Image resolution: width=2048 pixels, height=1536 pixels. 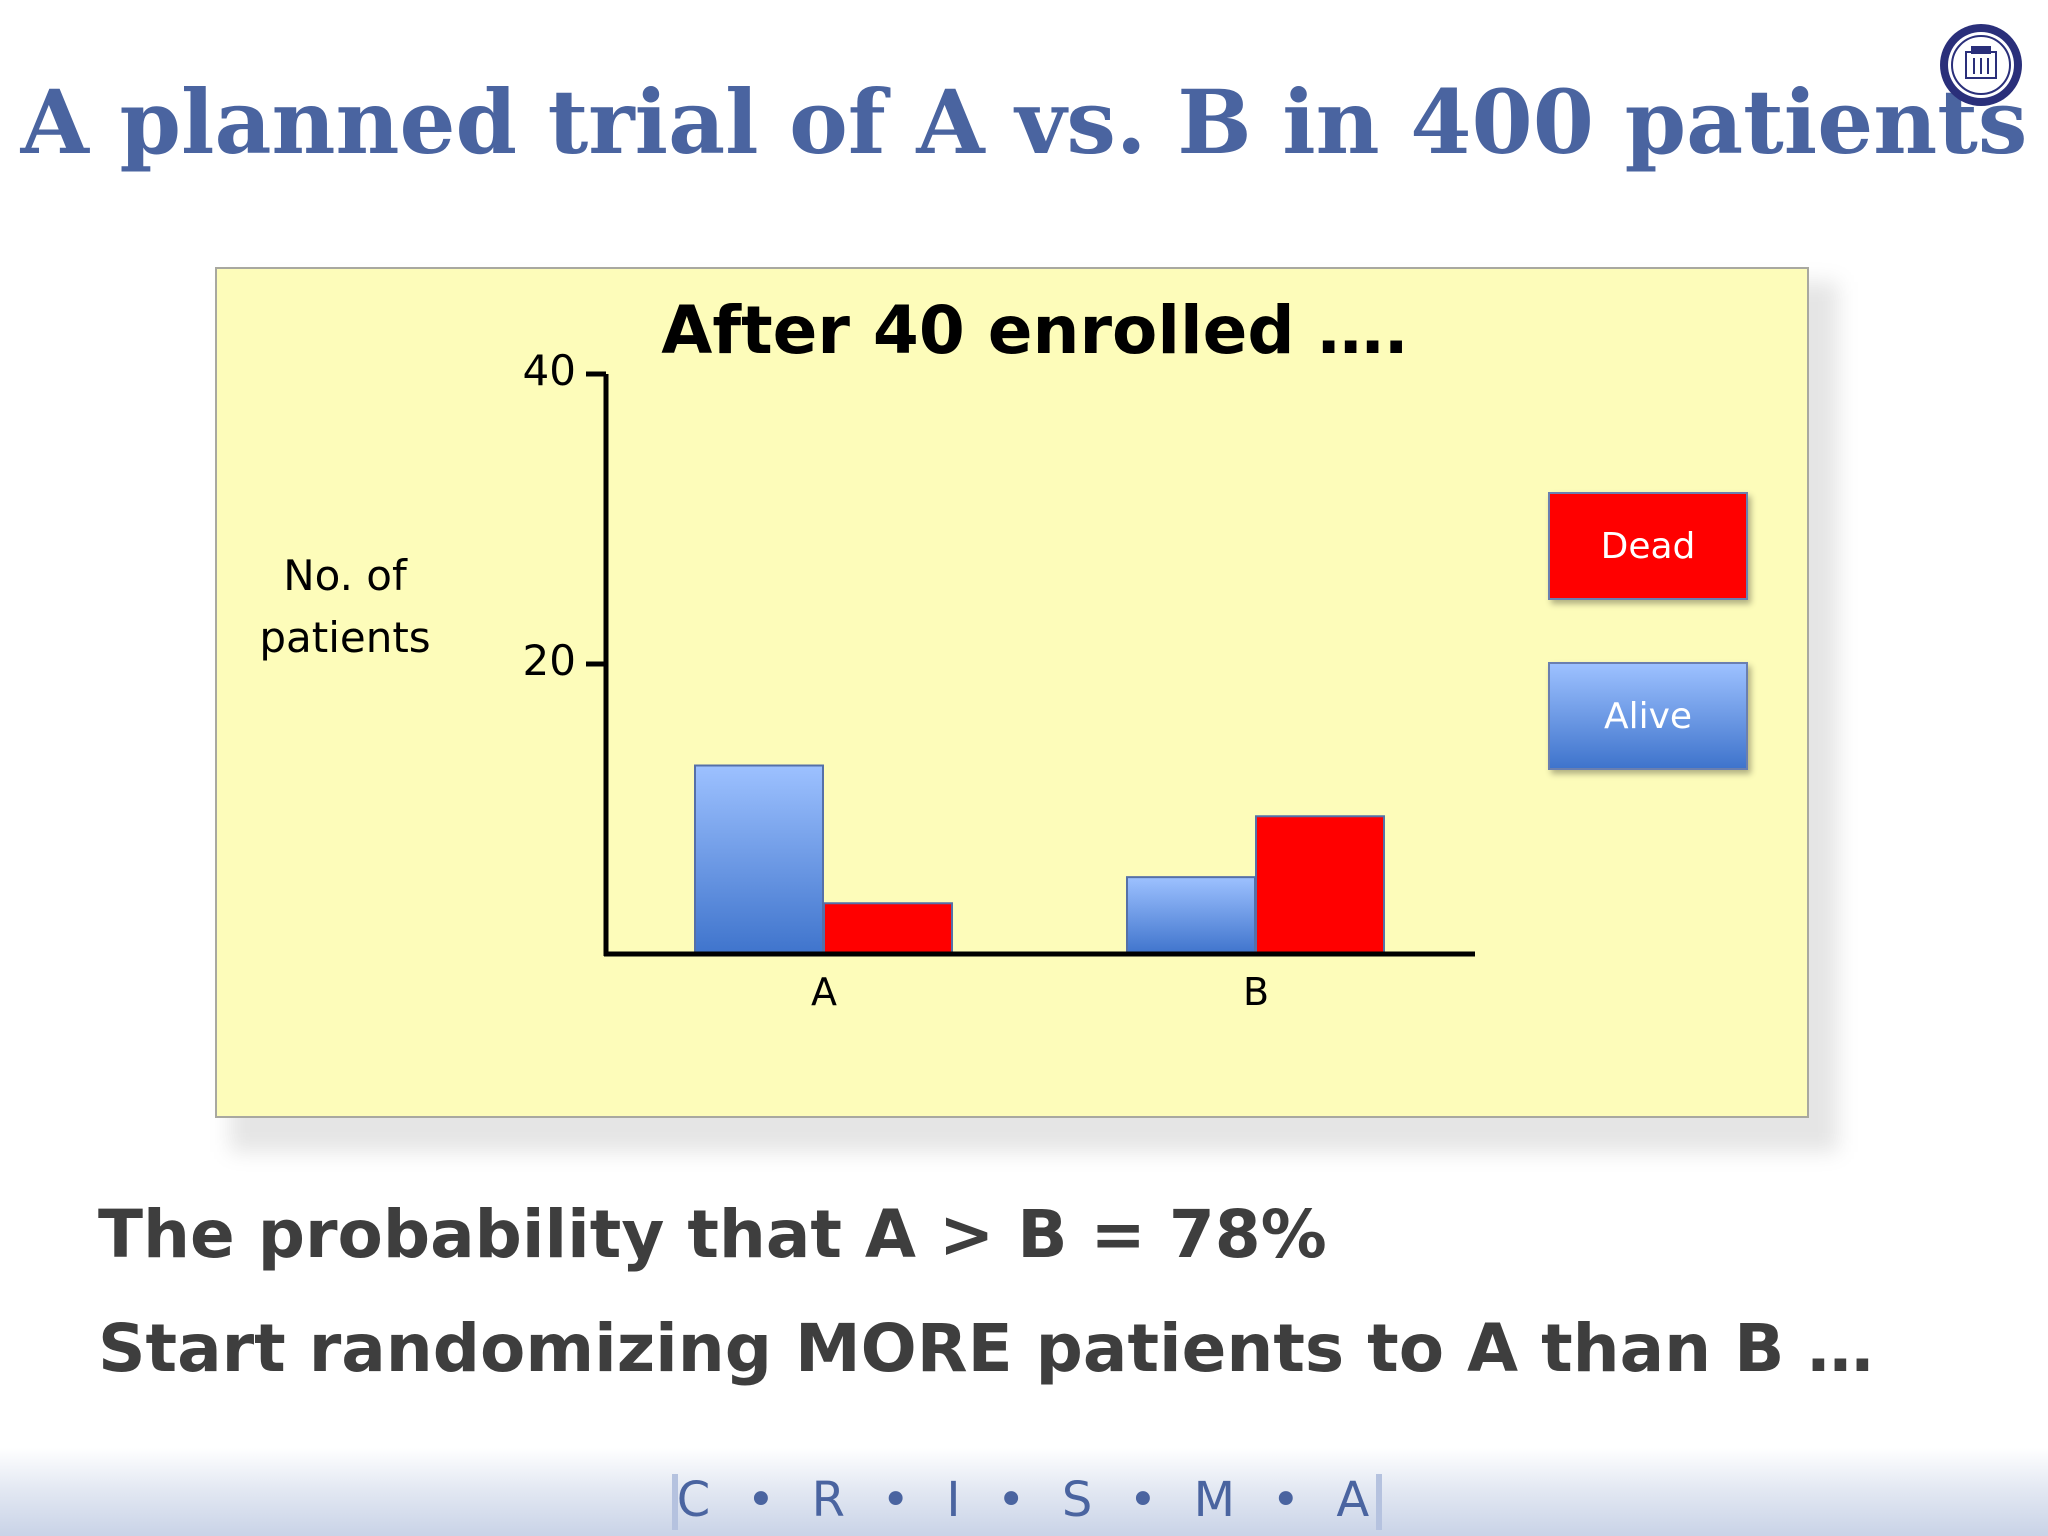 I want to click on bar-alive-a, so click(x=759, y=859).